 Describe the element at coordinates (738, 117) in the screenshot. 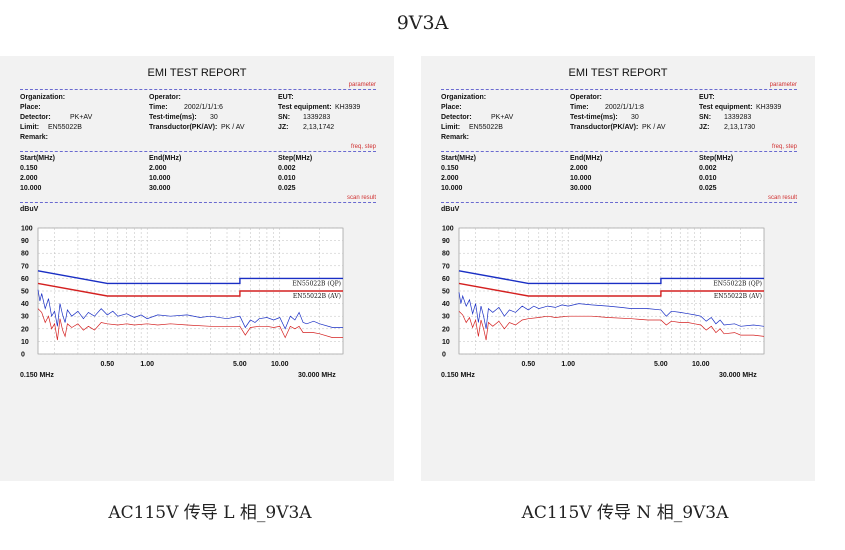

I see `sn-value: 1339283` at that location.